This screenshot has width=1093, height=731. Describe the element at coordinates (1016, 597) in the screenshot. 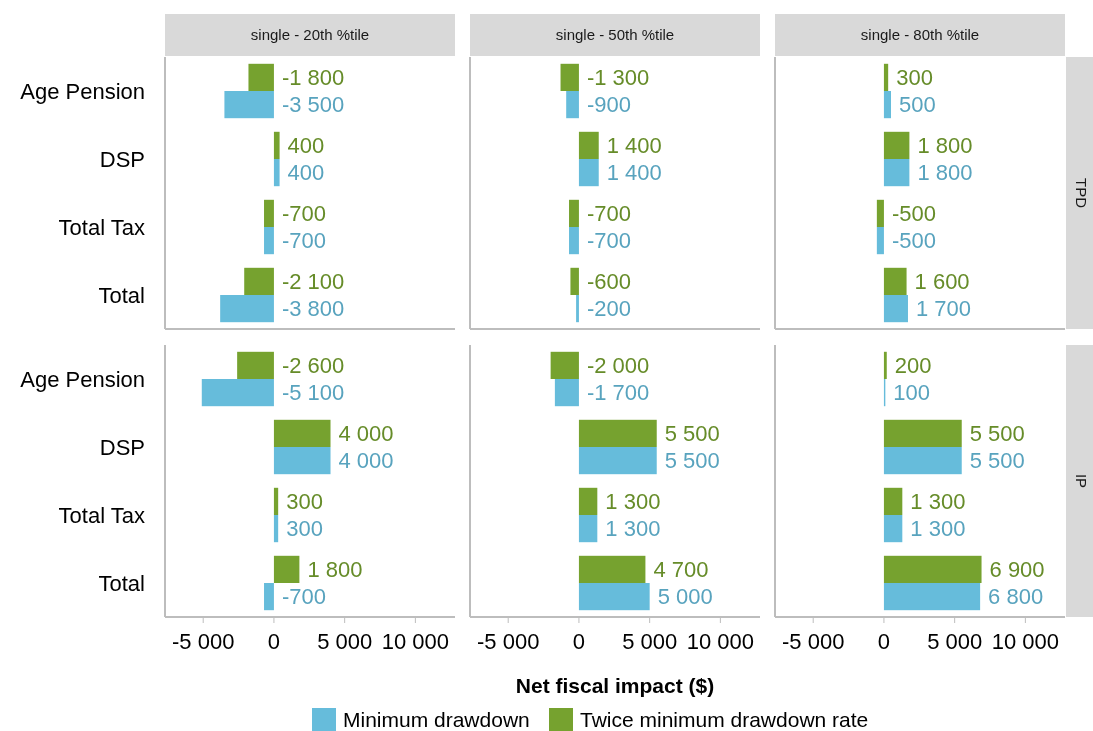

I see `data-label: 6 800` at that location.